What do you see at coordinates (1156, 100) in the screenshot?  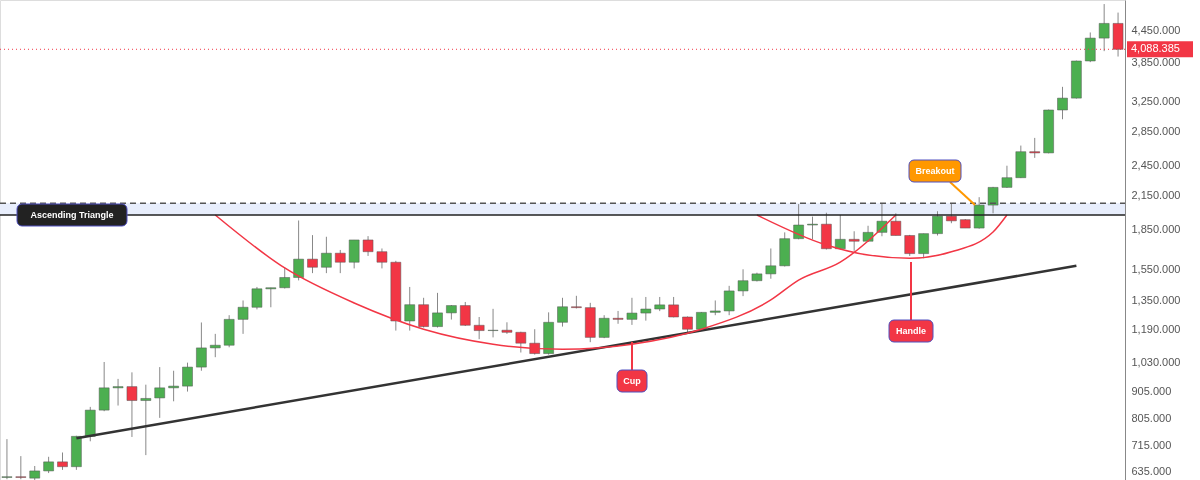 I see `y-tick-label: 3,250.000` at bounding box center [1156, 100].